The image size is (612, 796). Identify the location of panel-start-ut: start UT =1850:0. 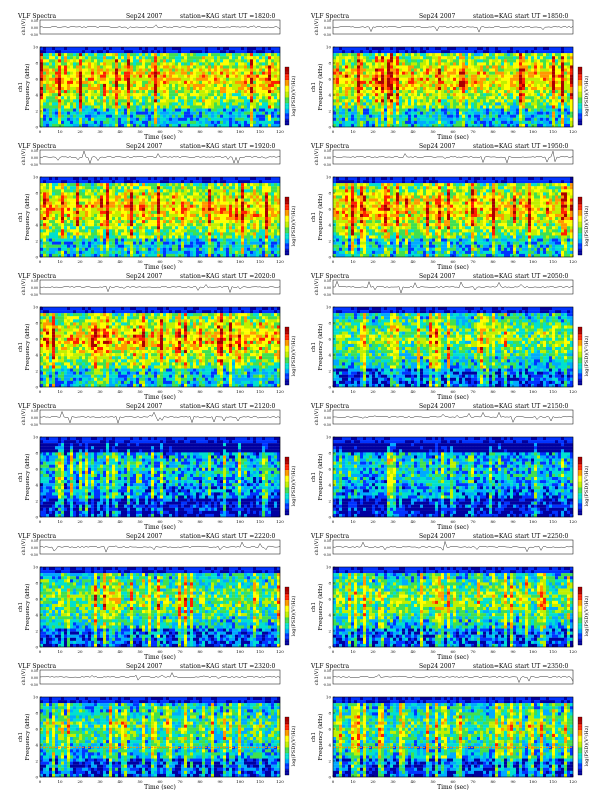
(542, 16).